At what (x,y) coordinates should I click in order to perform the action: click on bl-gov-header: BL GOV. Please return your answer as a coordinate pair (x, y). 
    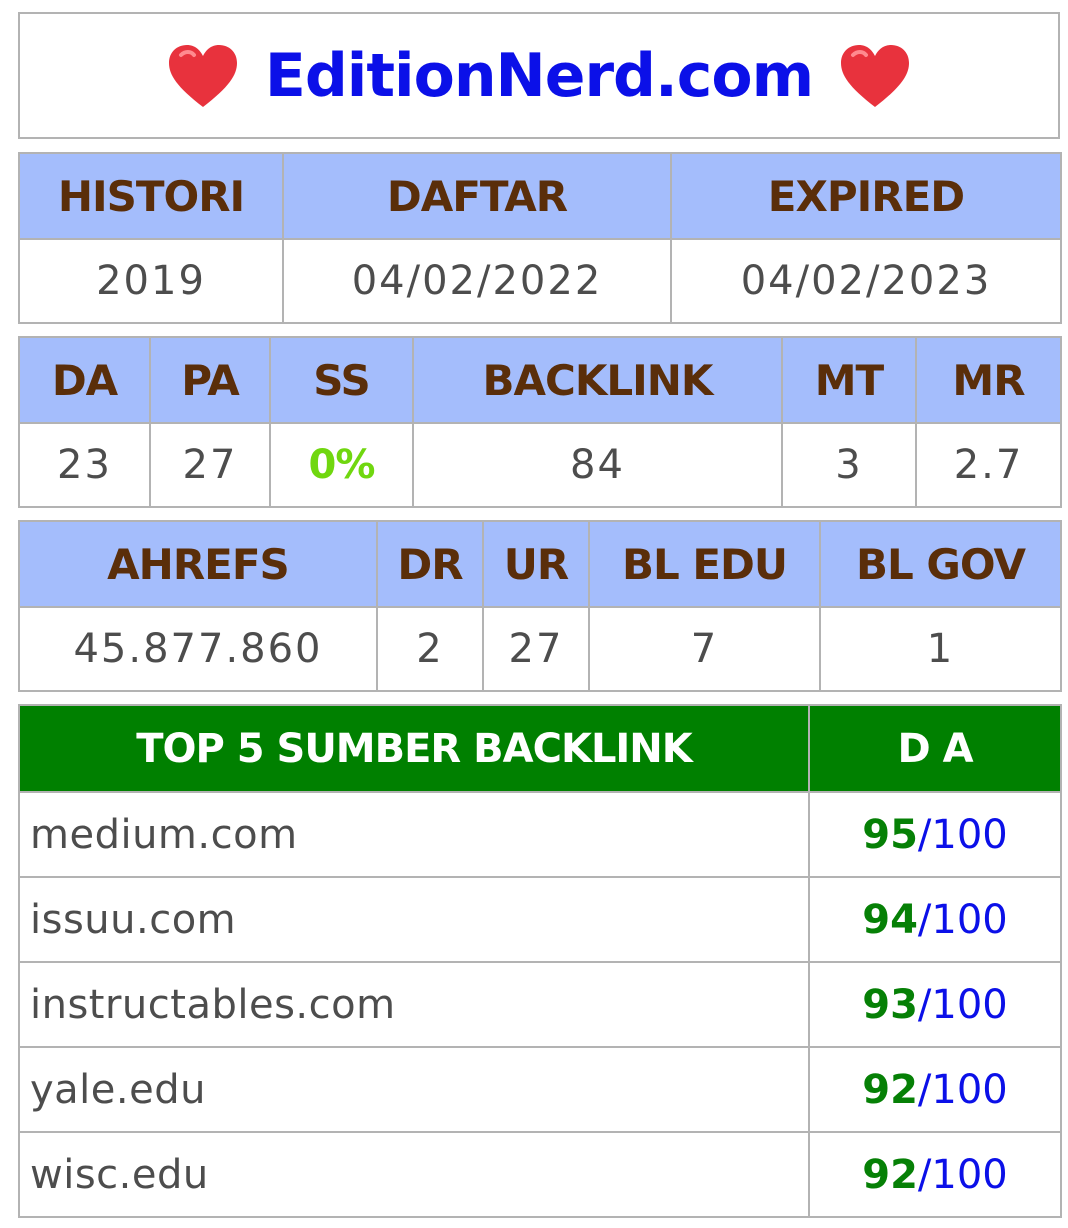
    Looking at the image, I should click on (940, 564).